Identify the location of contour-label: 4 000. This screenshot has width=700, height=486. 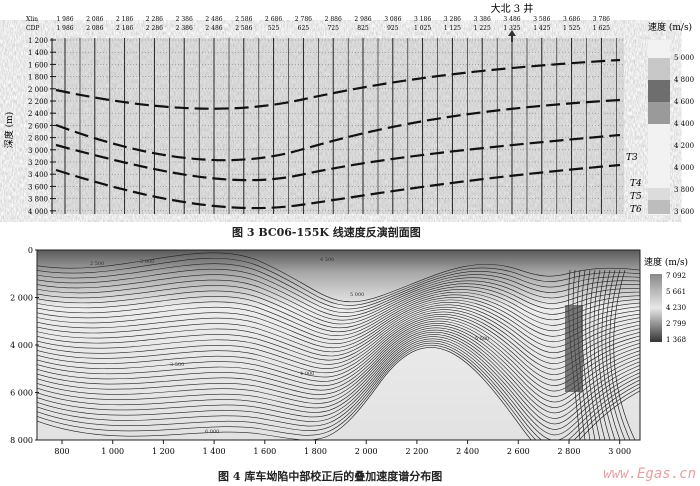
(307, 374).